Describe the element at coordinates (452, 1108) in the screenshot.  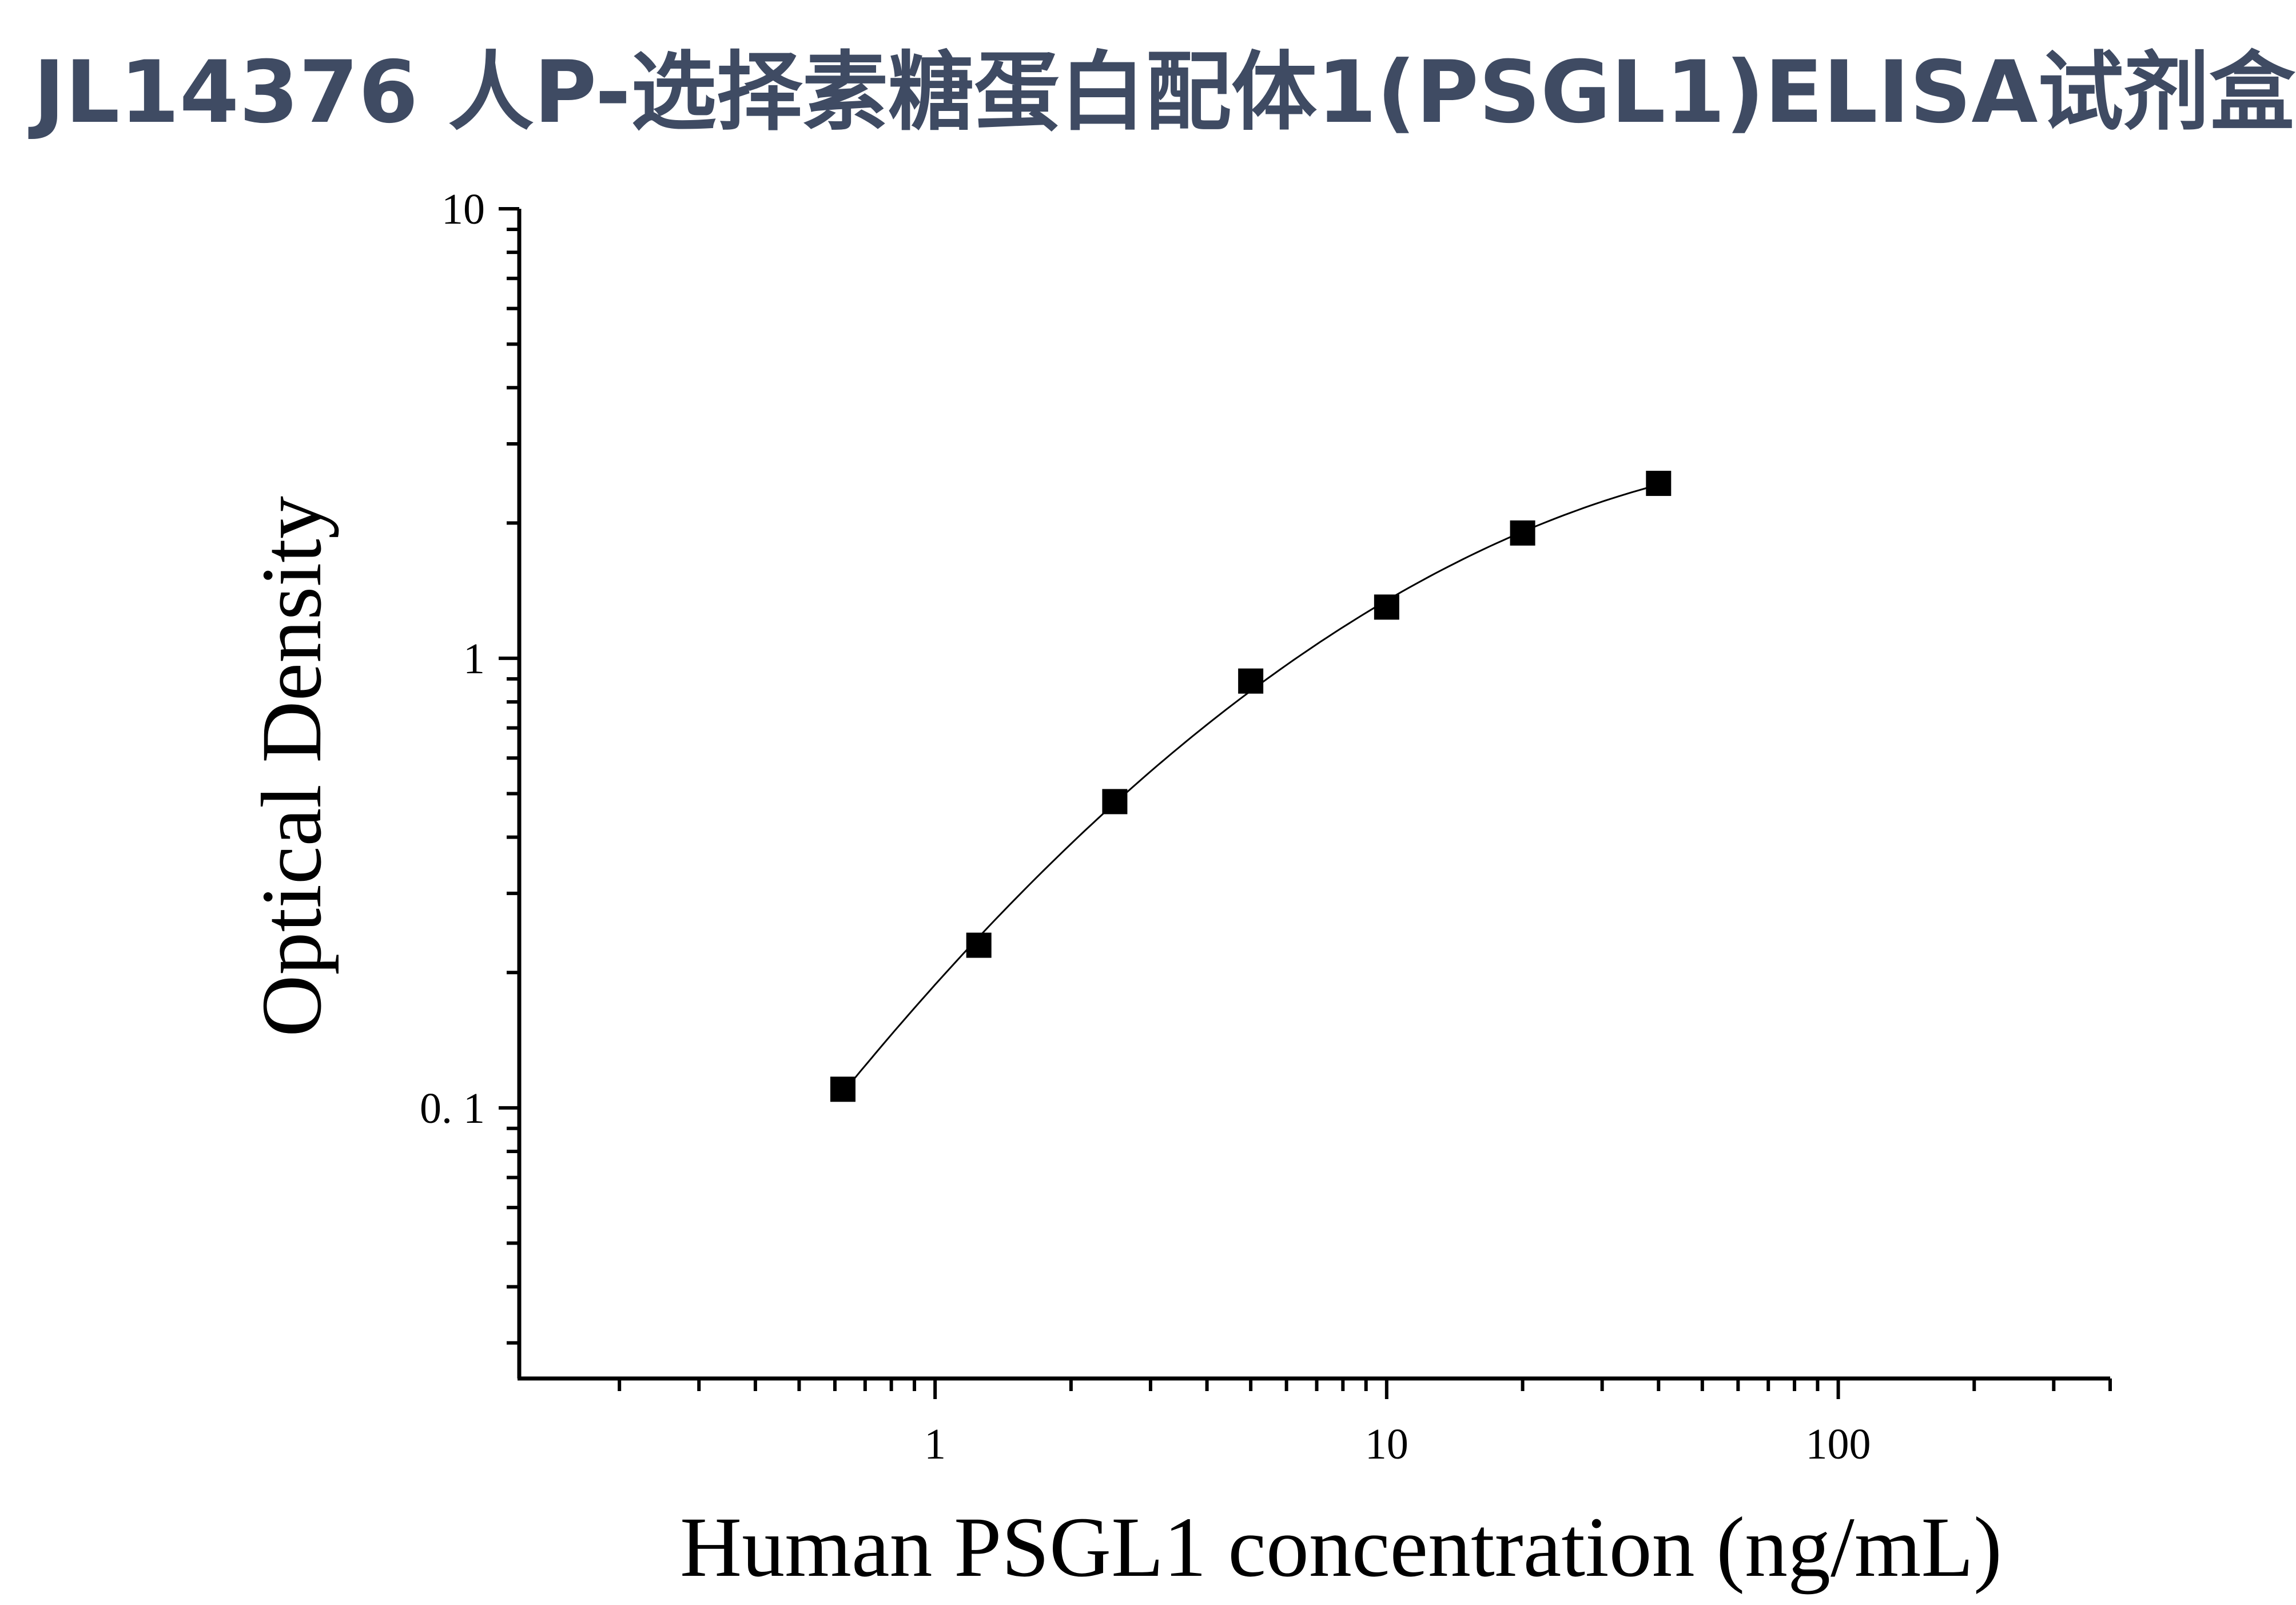
I see `y-tick-label: 0. 1` at that location.